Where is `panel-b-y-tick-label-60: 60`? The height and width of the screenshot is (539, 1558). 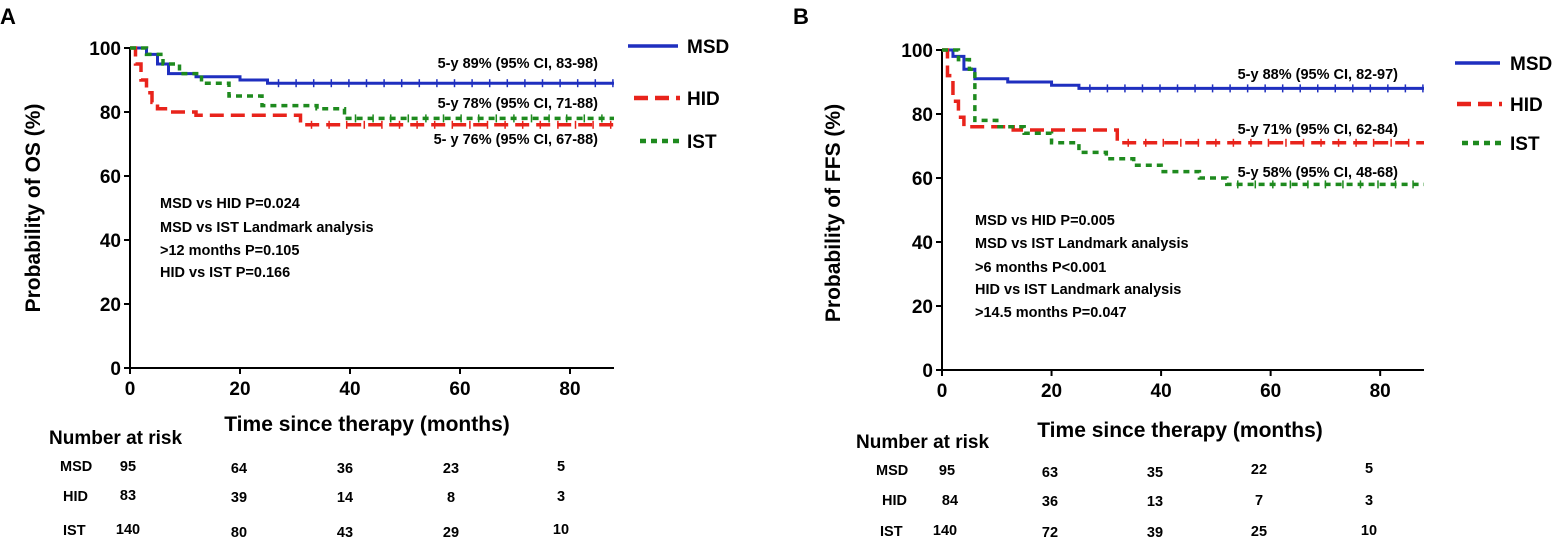 panel-b-y-tick-label-60: 60 is located at coordinates (922, 179).